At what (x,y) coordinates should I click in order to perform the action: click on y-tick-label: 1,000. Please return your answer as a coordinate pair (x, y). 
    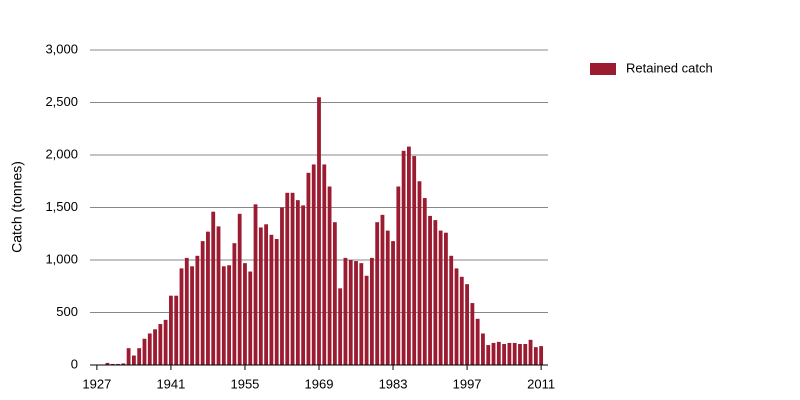
    Looking at the image, I should click on (61, 258).